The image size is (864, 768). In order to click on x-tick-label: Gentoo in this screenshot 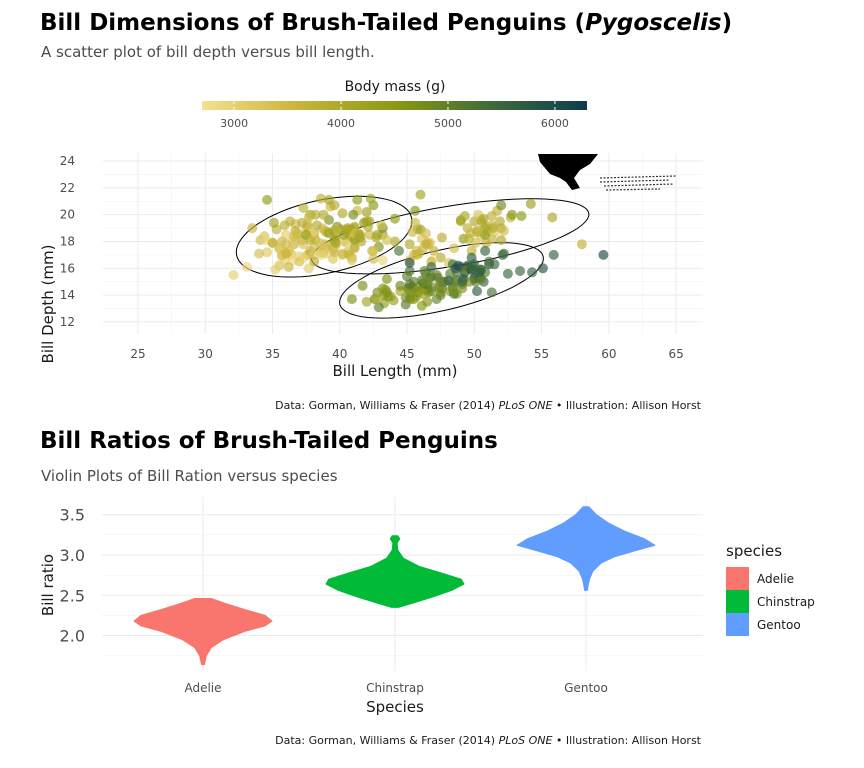, I will do `click(586, 688)`.